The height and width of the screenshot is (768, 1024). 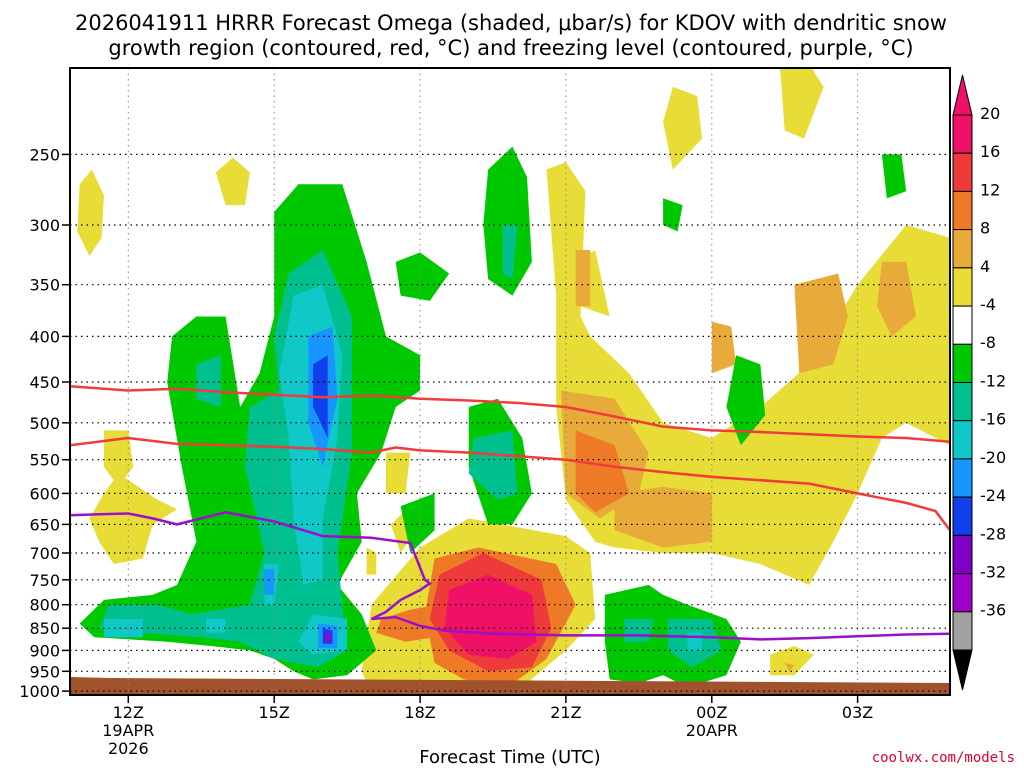 I want to click on y-tick-label-900: 900, so click(x=44, y=650).